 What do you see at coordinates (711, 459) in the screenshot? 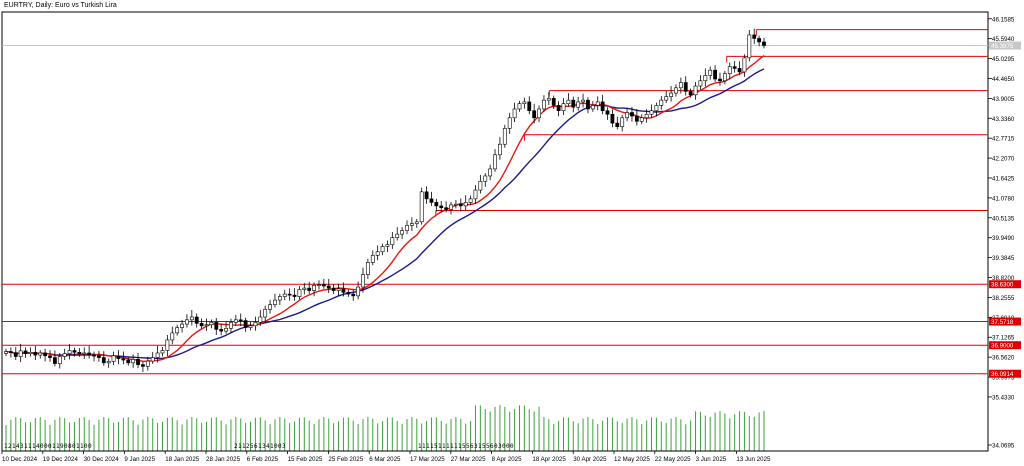
I see `date-tick-label: 3 Jun 2025` at bounding box center [711, 459].